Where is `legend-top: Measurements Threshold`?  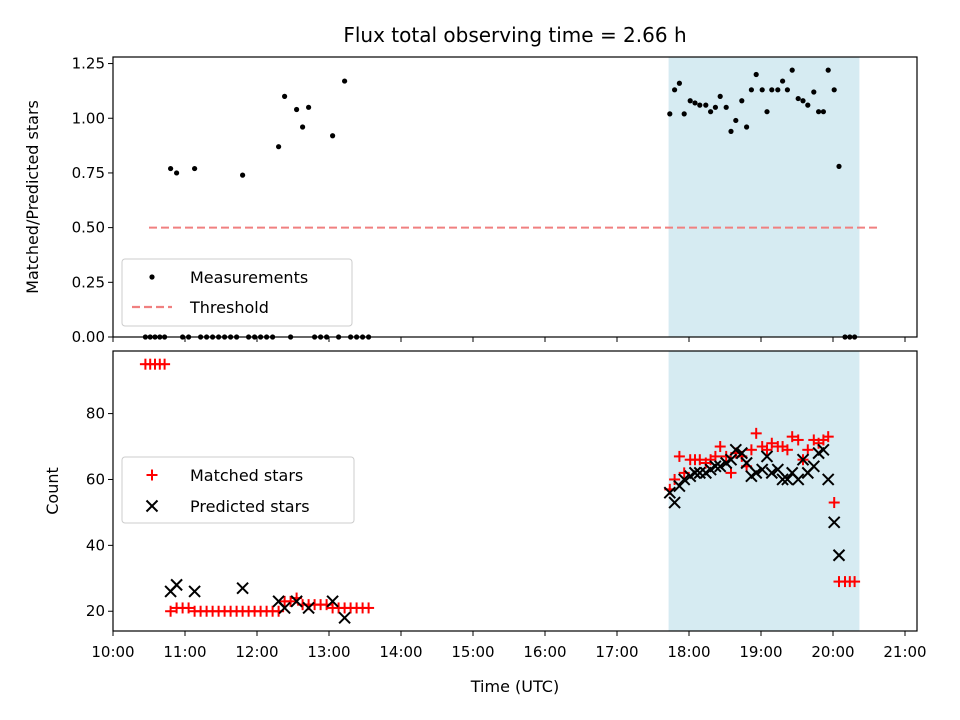
legend-top: Measurements Threshold is located at coordinates (237, 292).